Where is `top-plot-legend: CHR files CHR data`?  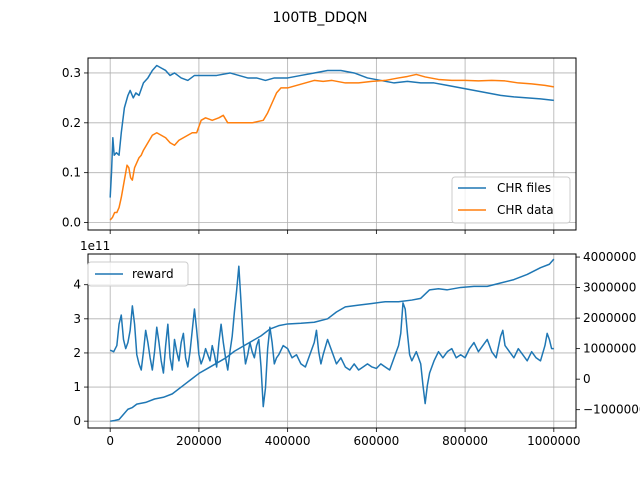
top-plot-legend: CHR files CHR data is located at coordinates (511, 200).